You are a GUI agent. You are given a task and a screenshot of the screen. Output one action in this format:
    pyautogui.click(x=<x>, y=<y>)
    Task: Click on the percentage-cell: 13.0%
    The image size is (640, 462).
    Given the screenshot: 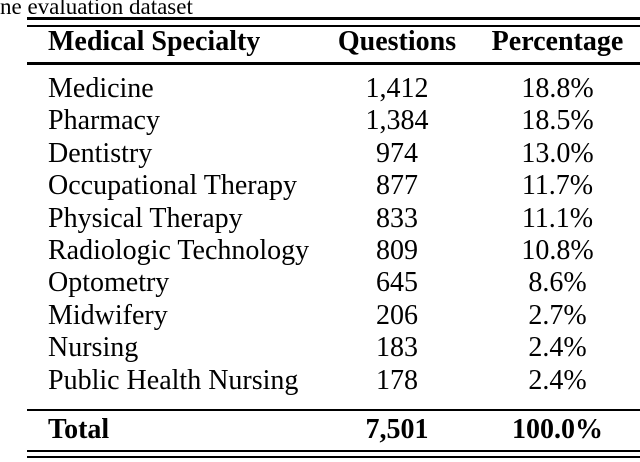 What is the action you would take?
    pyautogui.click(x=557, y=153)
    